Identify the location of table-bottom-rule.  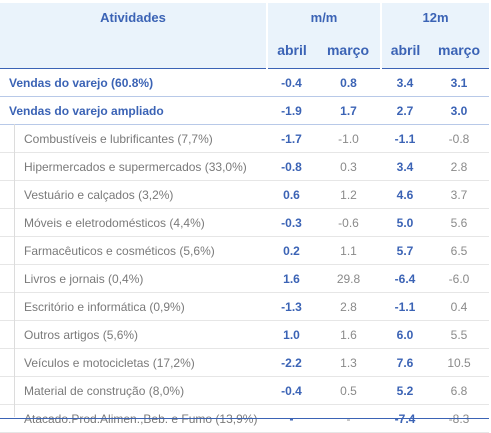
(244, 418).